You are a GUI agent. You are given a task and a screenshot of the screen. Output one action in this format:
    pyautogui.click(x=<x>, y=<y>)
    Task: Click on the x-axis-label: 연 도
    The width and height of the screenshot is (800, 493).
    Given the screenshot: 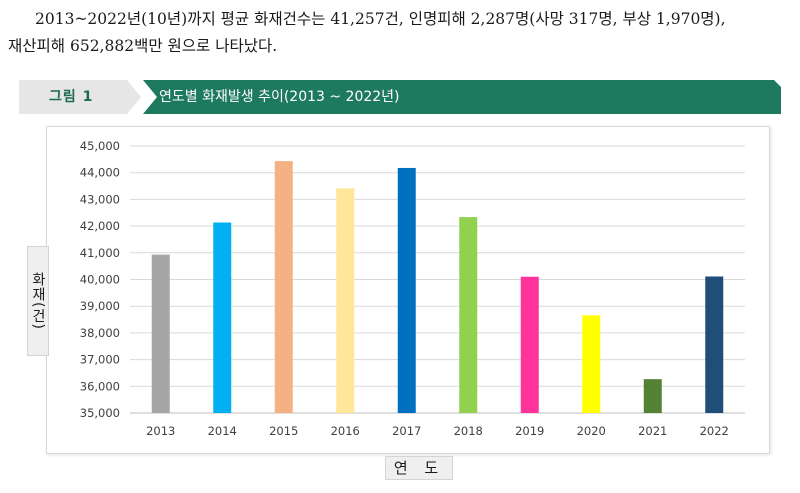 What is the action you would take?
    pyautogui.click(x=419, y=468)
    